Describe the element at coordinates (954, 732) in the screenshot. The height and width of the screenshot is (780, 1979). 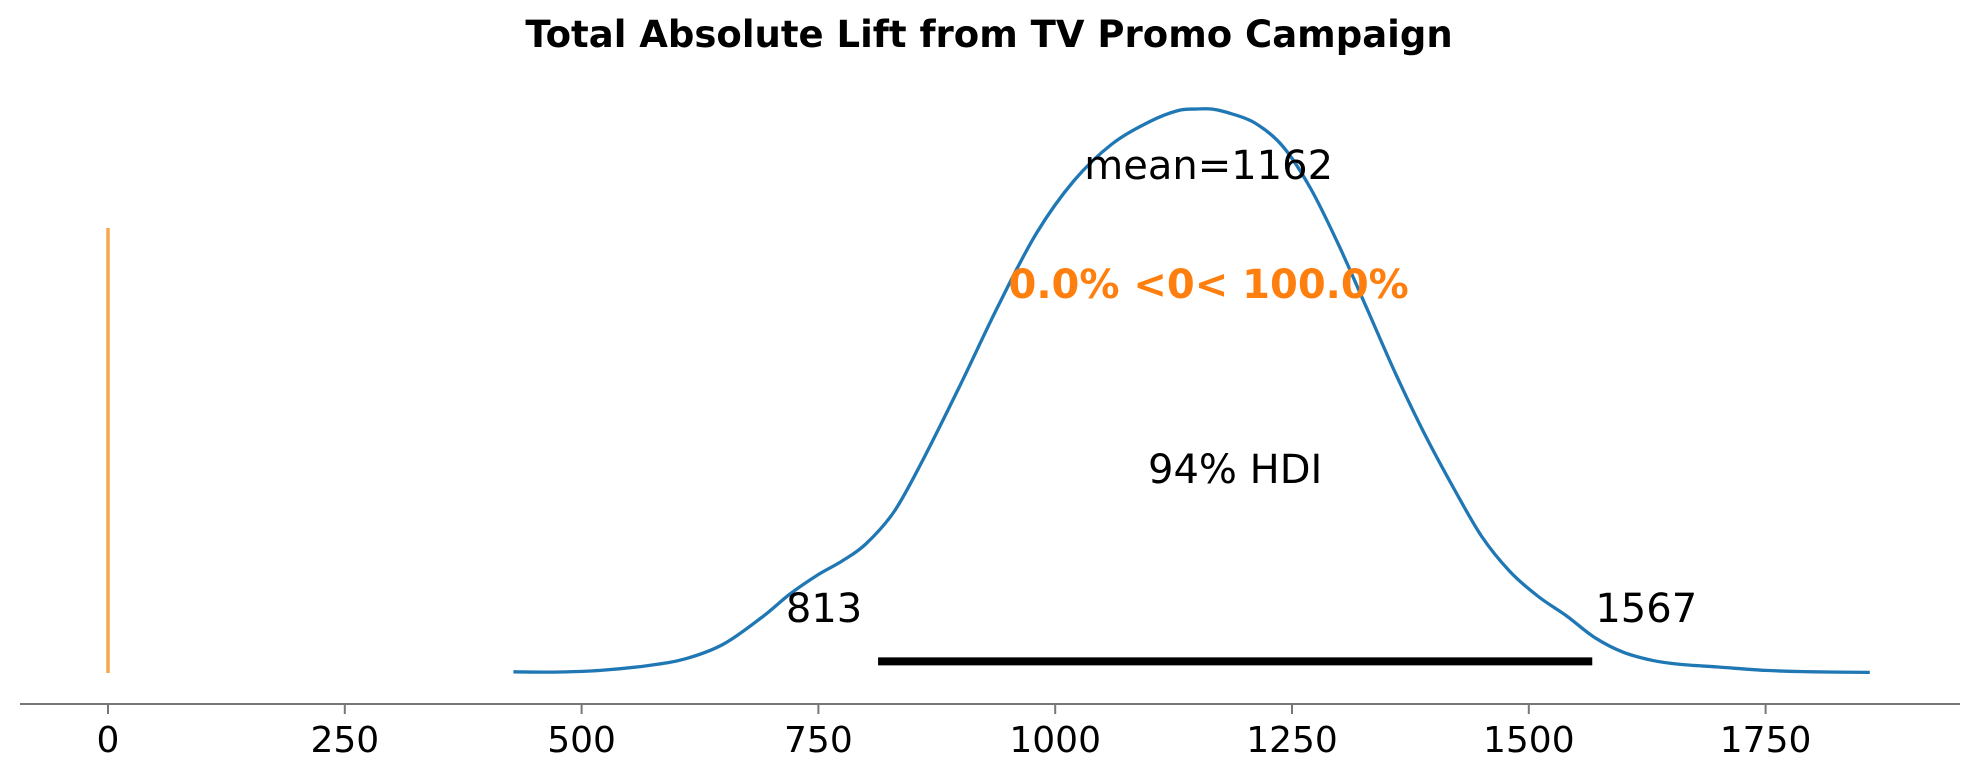
I see `x-ticks: 0 250 500 750 1000 1250 1500 1750` at that location.